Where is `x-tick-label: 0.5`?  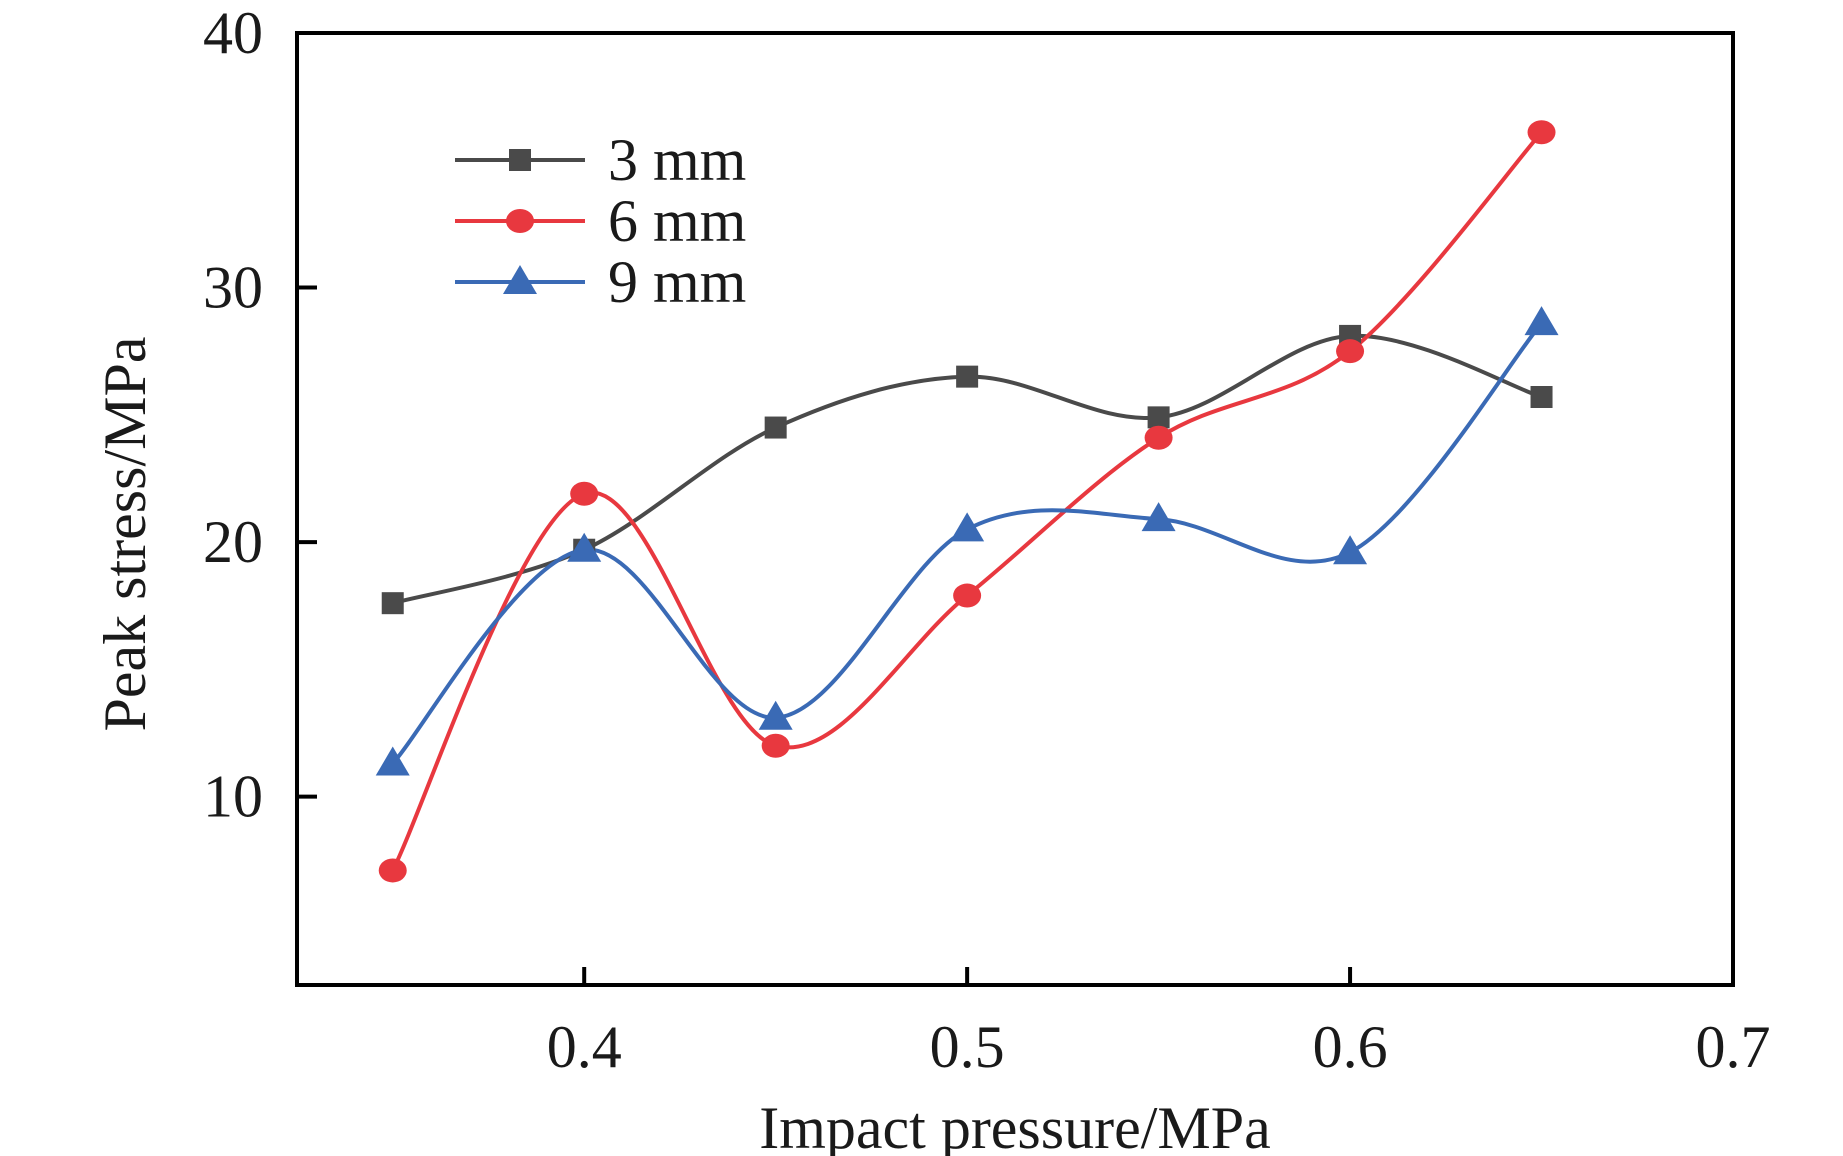
x-tick-label: 0.5 is located at coordinates (967, 1047).